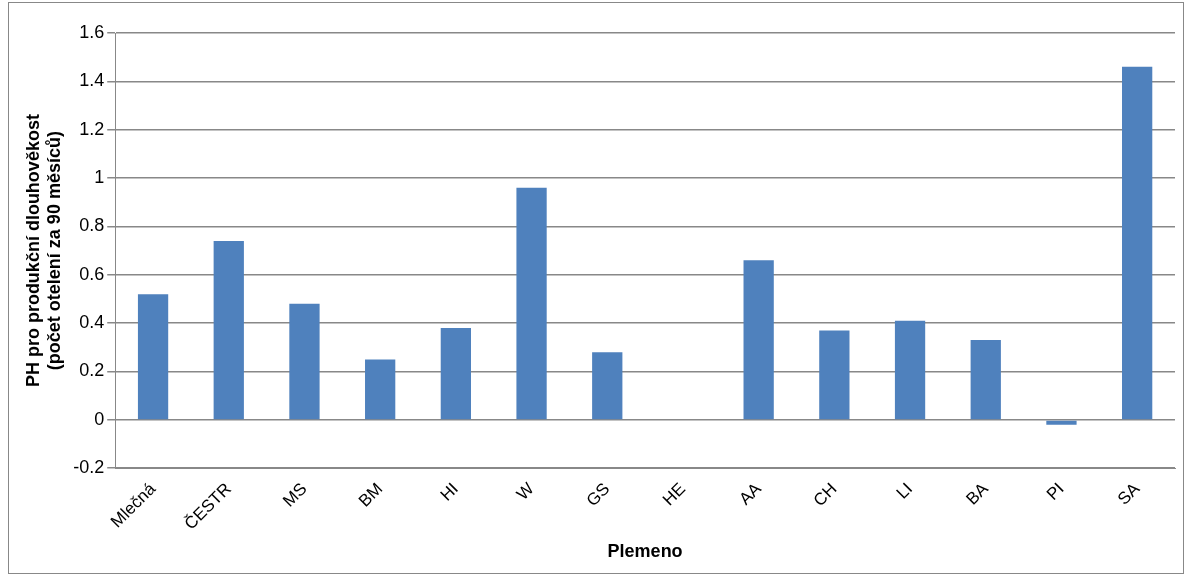 This screenshot has width=1194, height=578. What do you see at coordinates (92, 225) in the screenshot?
I see `y-tick-label: 0.8` at bounding box center [92, 225].